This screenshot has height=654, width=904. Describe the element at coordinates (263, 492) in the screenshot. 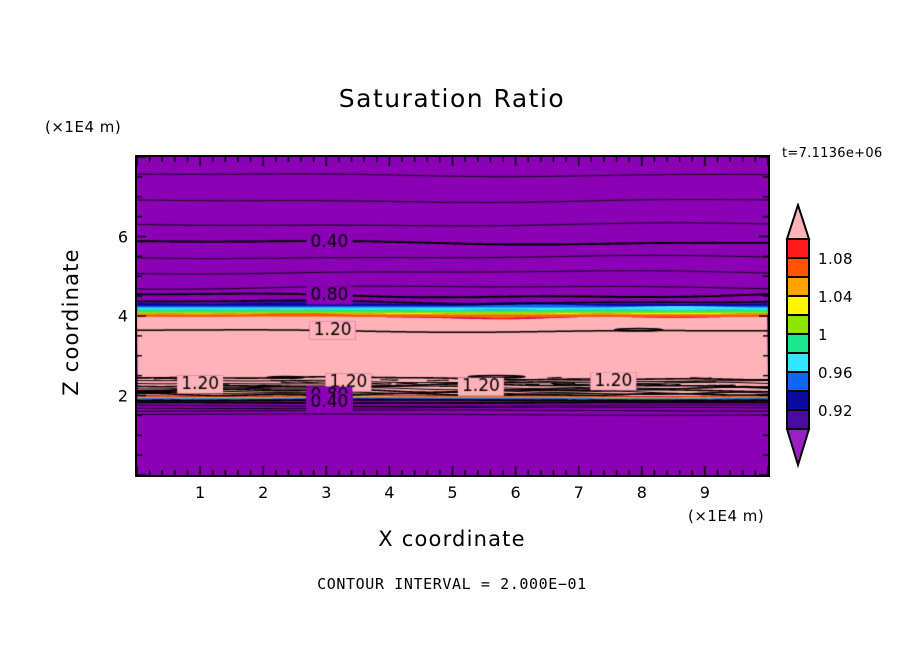

I see `x-tick-label: 2` at that location.